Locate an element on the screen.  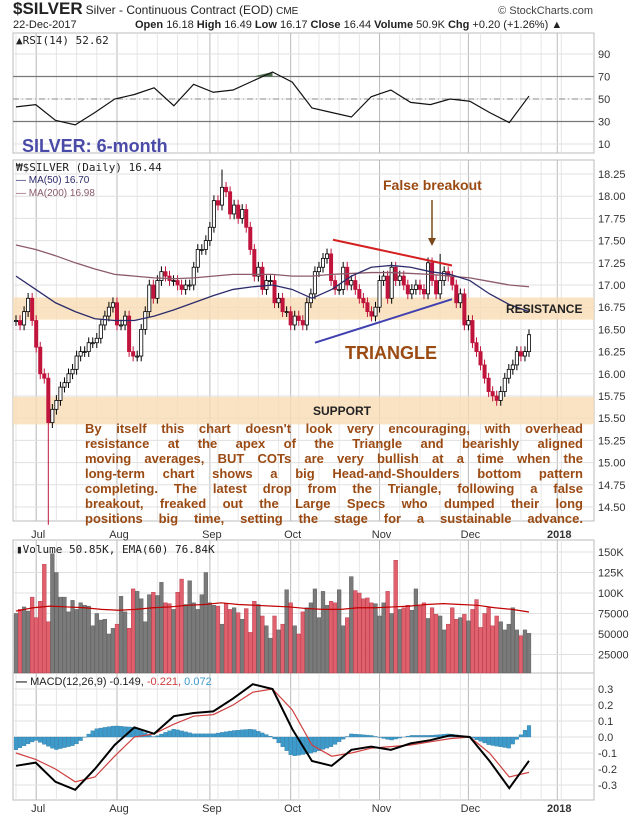
price-y-tick-label: 17.00 is located at coordinates (612, 286).